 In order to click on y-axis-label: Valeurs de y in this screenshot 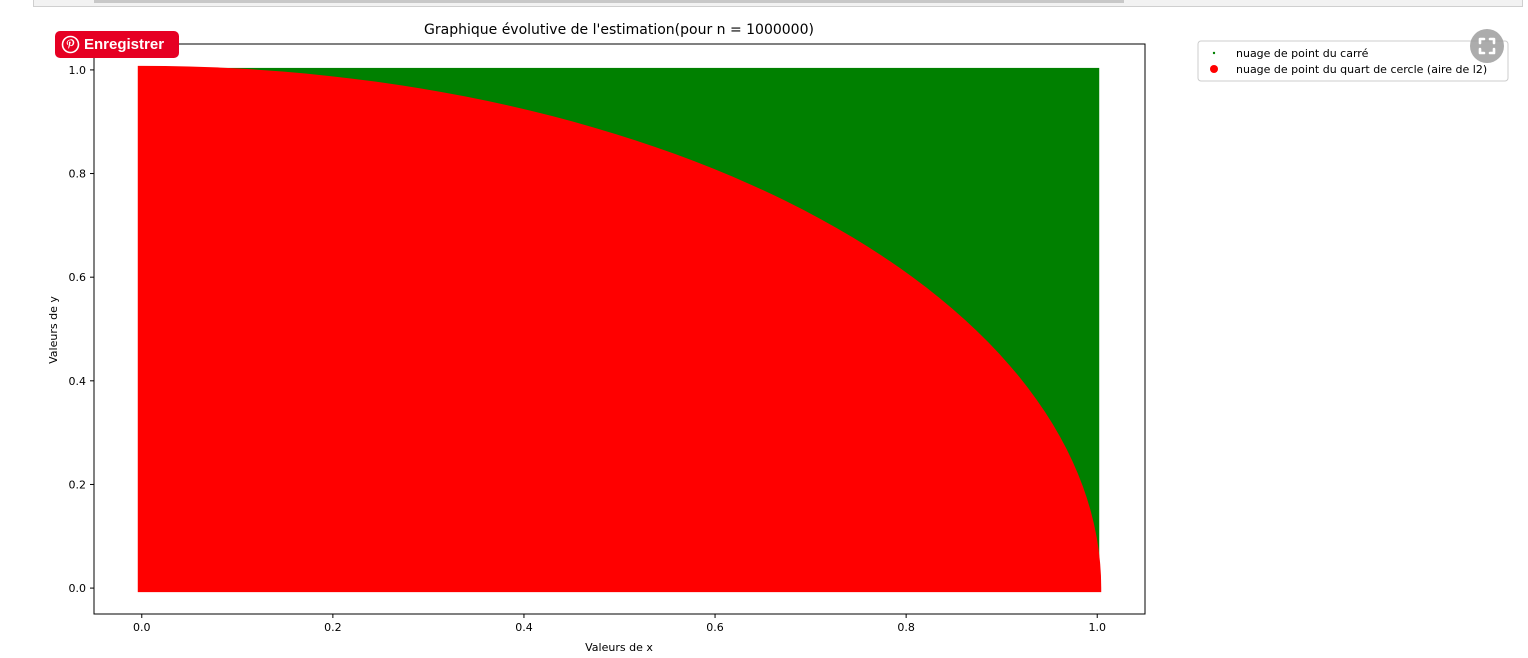, I will do `click(53, 330)`.